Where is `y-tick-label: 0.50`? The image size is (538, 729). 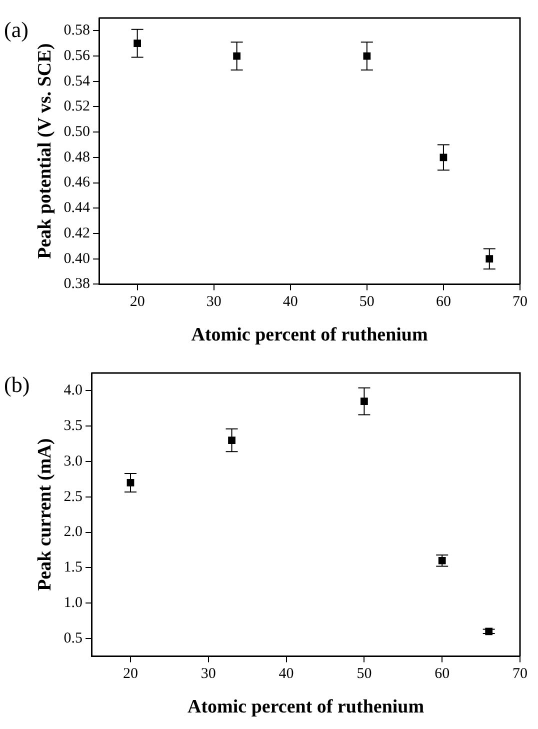
y-tick-label: 0.50 is located at coordinates (77, 132).